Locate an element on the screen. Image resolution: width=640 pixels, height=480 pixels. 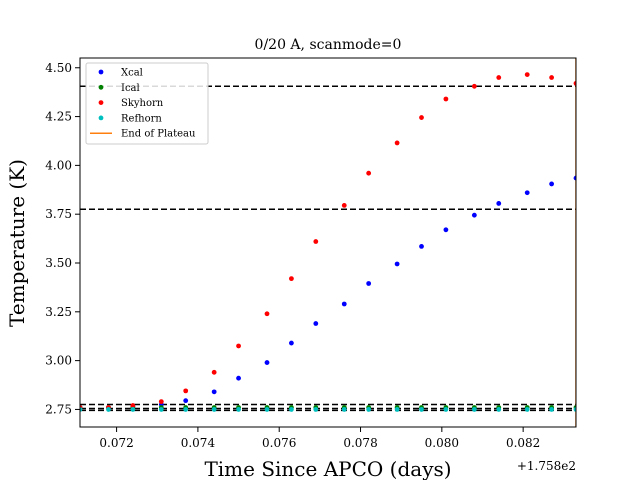
x-tick-label: 0.082 is located at coordinates (523, 443).